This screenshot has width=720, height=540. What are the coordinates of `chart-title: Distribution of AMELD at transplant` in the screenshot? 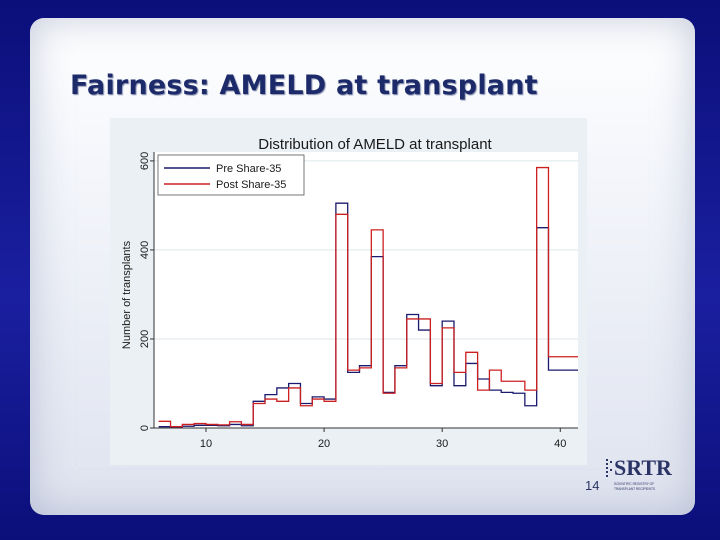 It's located at (375, 144).